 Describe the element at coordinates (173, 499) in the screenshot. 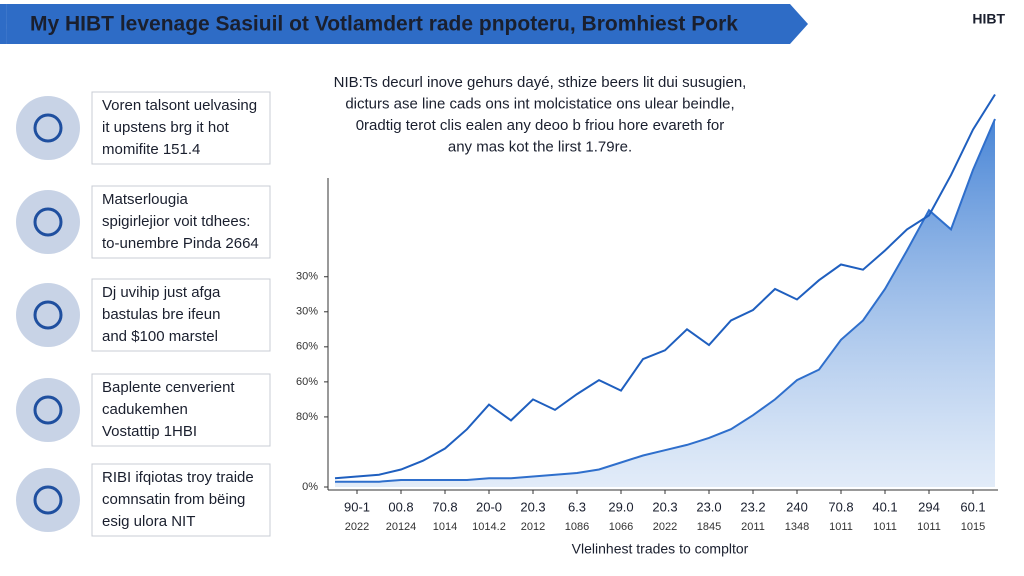

I see `card-text: comnsatin from bëing` at that location.